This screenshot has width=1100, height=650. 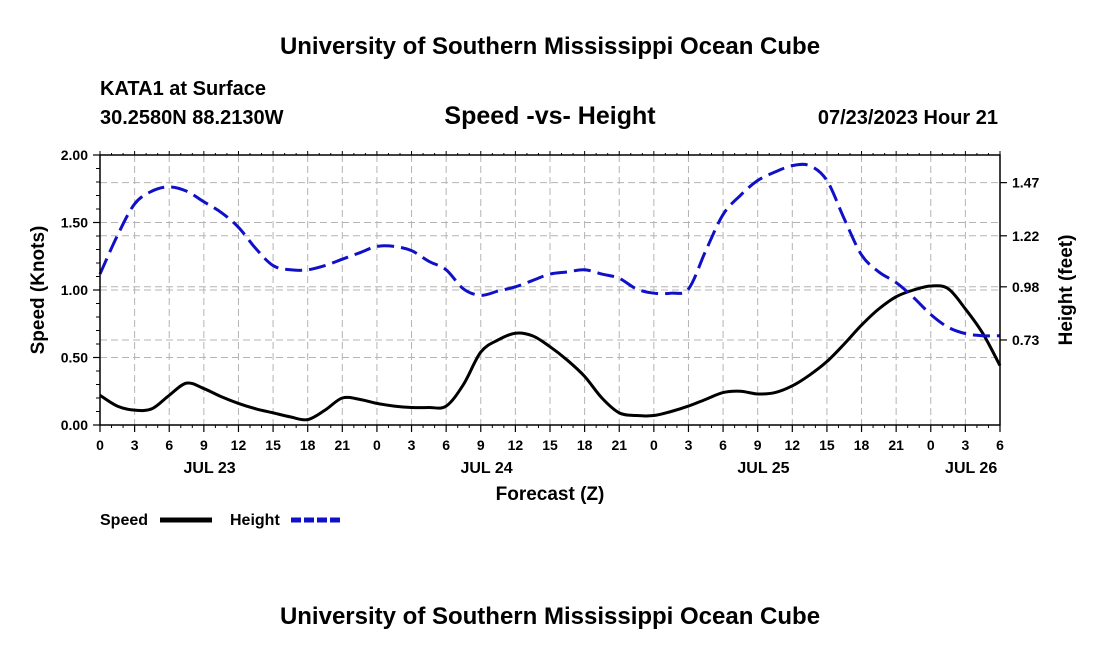 I want to click on x-date-label: JUL 26, so click(x=971, y=468).